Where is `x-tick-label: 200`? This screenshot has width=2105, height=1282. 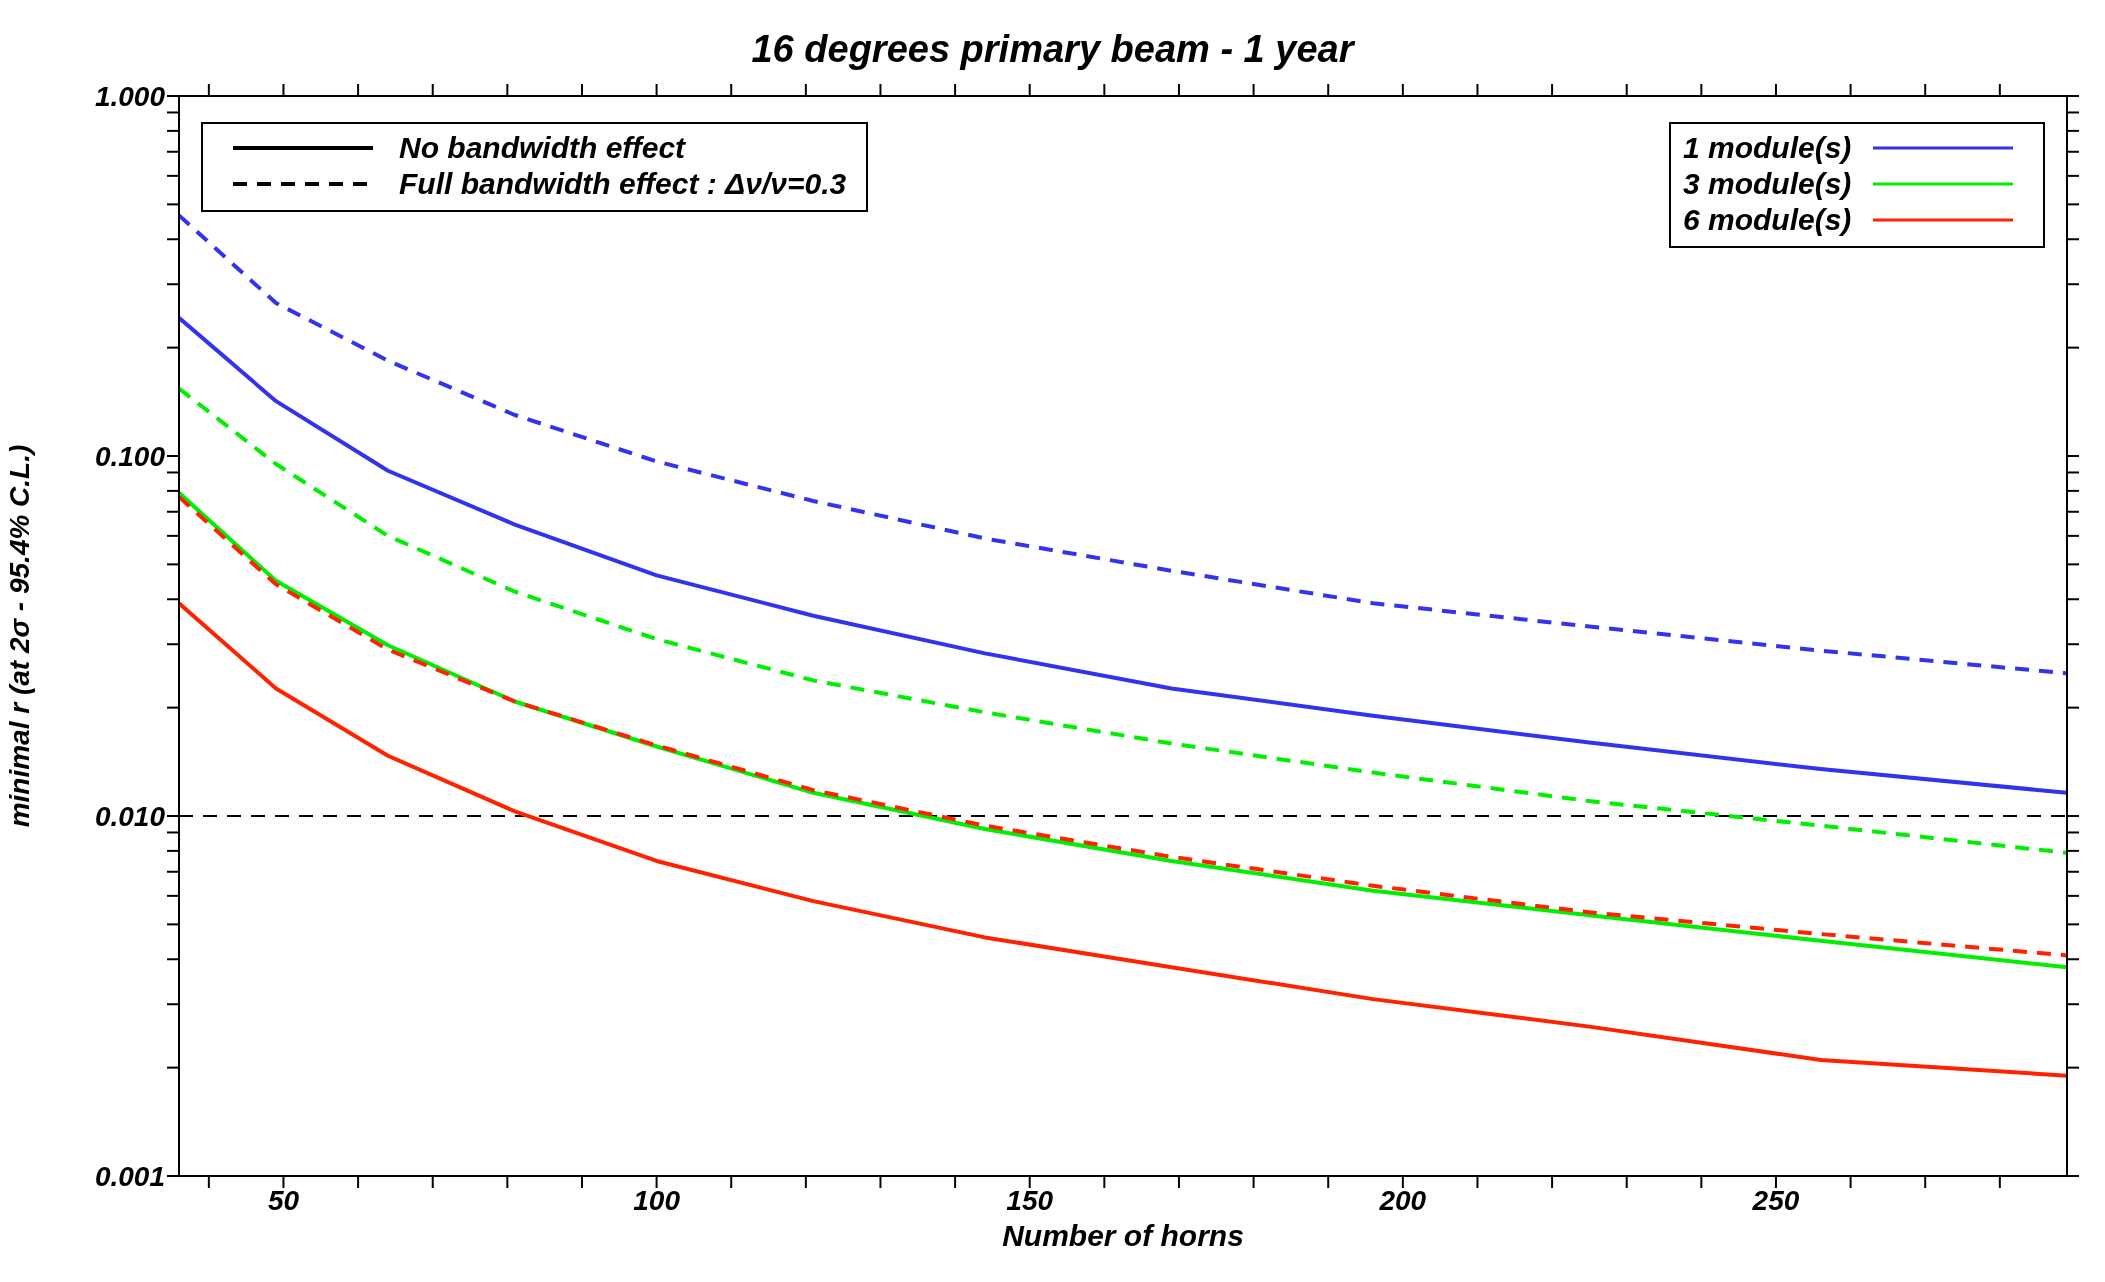
x-tick-label: 200 is located at coordinates (1402, 1200).